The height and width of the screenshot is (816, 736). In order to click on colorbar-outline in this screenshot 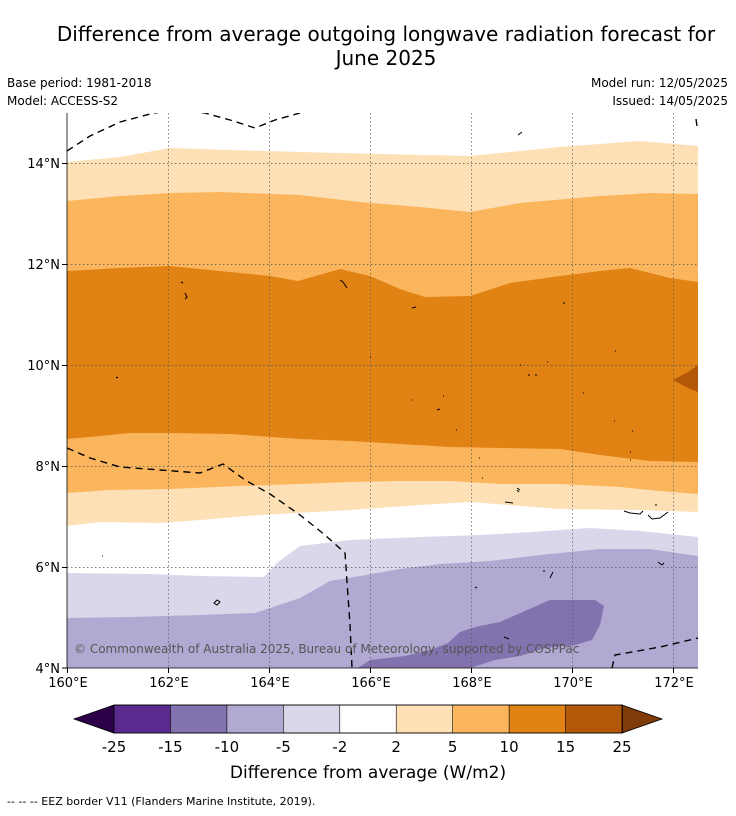, I will do `click(368, 719)`.